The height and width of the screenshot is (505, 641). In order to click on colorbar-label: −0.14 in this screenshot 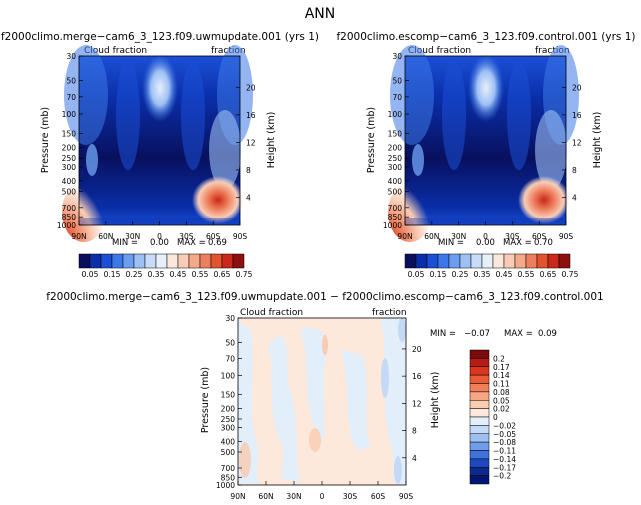, I will do `click(504, 459)`.